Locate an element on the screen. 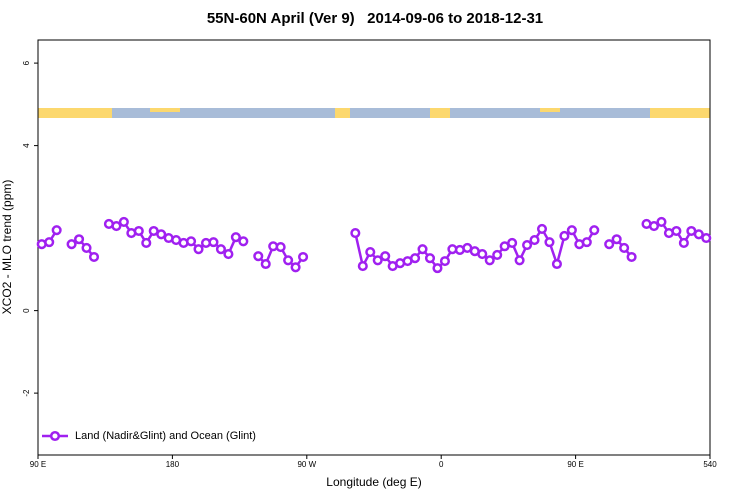 Image resolution: width=750 pixels, height=500 pixels. y-tick-label: 4 is located at coordinates (26, 145).